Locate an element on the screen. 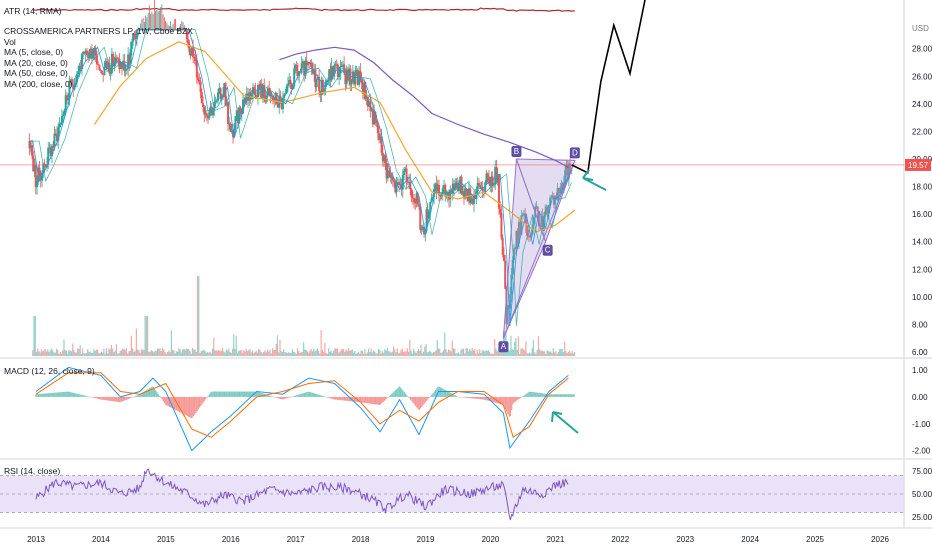 The width and height of the screenshot is (932, 550). indicator-ma5: MA (5, close, 0) is located at coordinates (34, 52).